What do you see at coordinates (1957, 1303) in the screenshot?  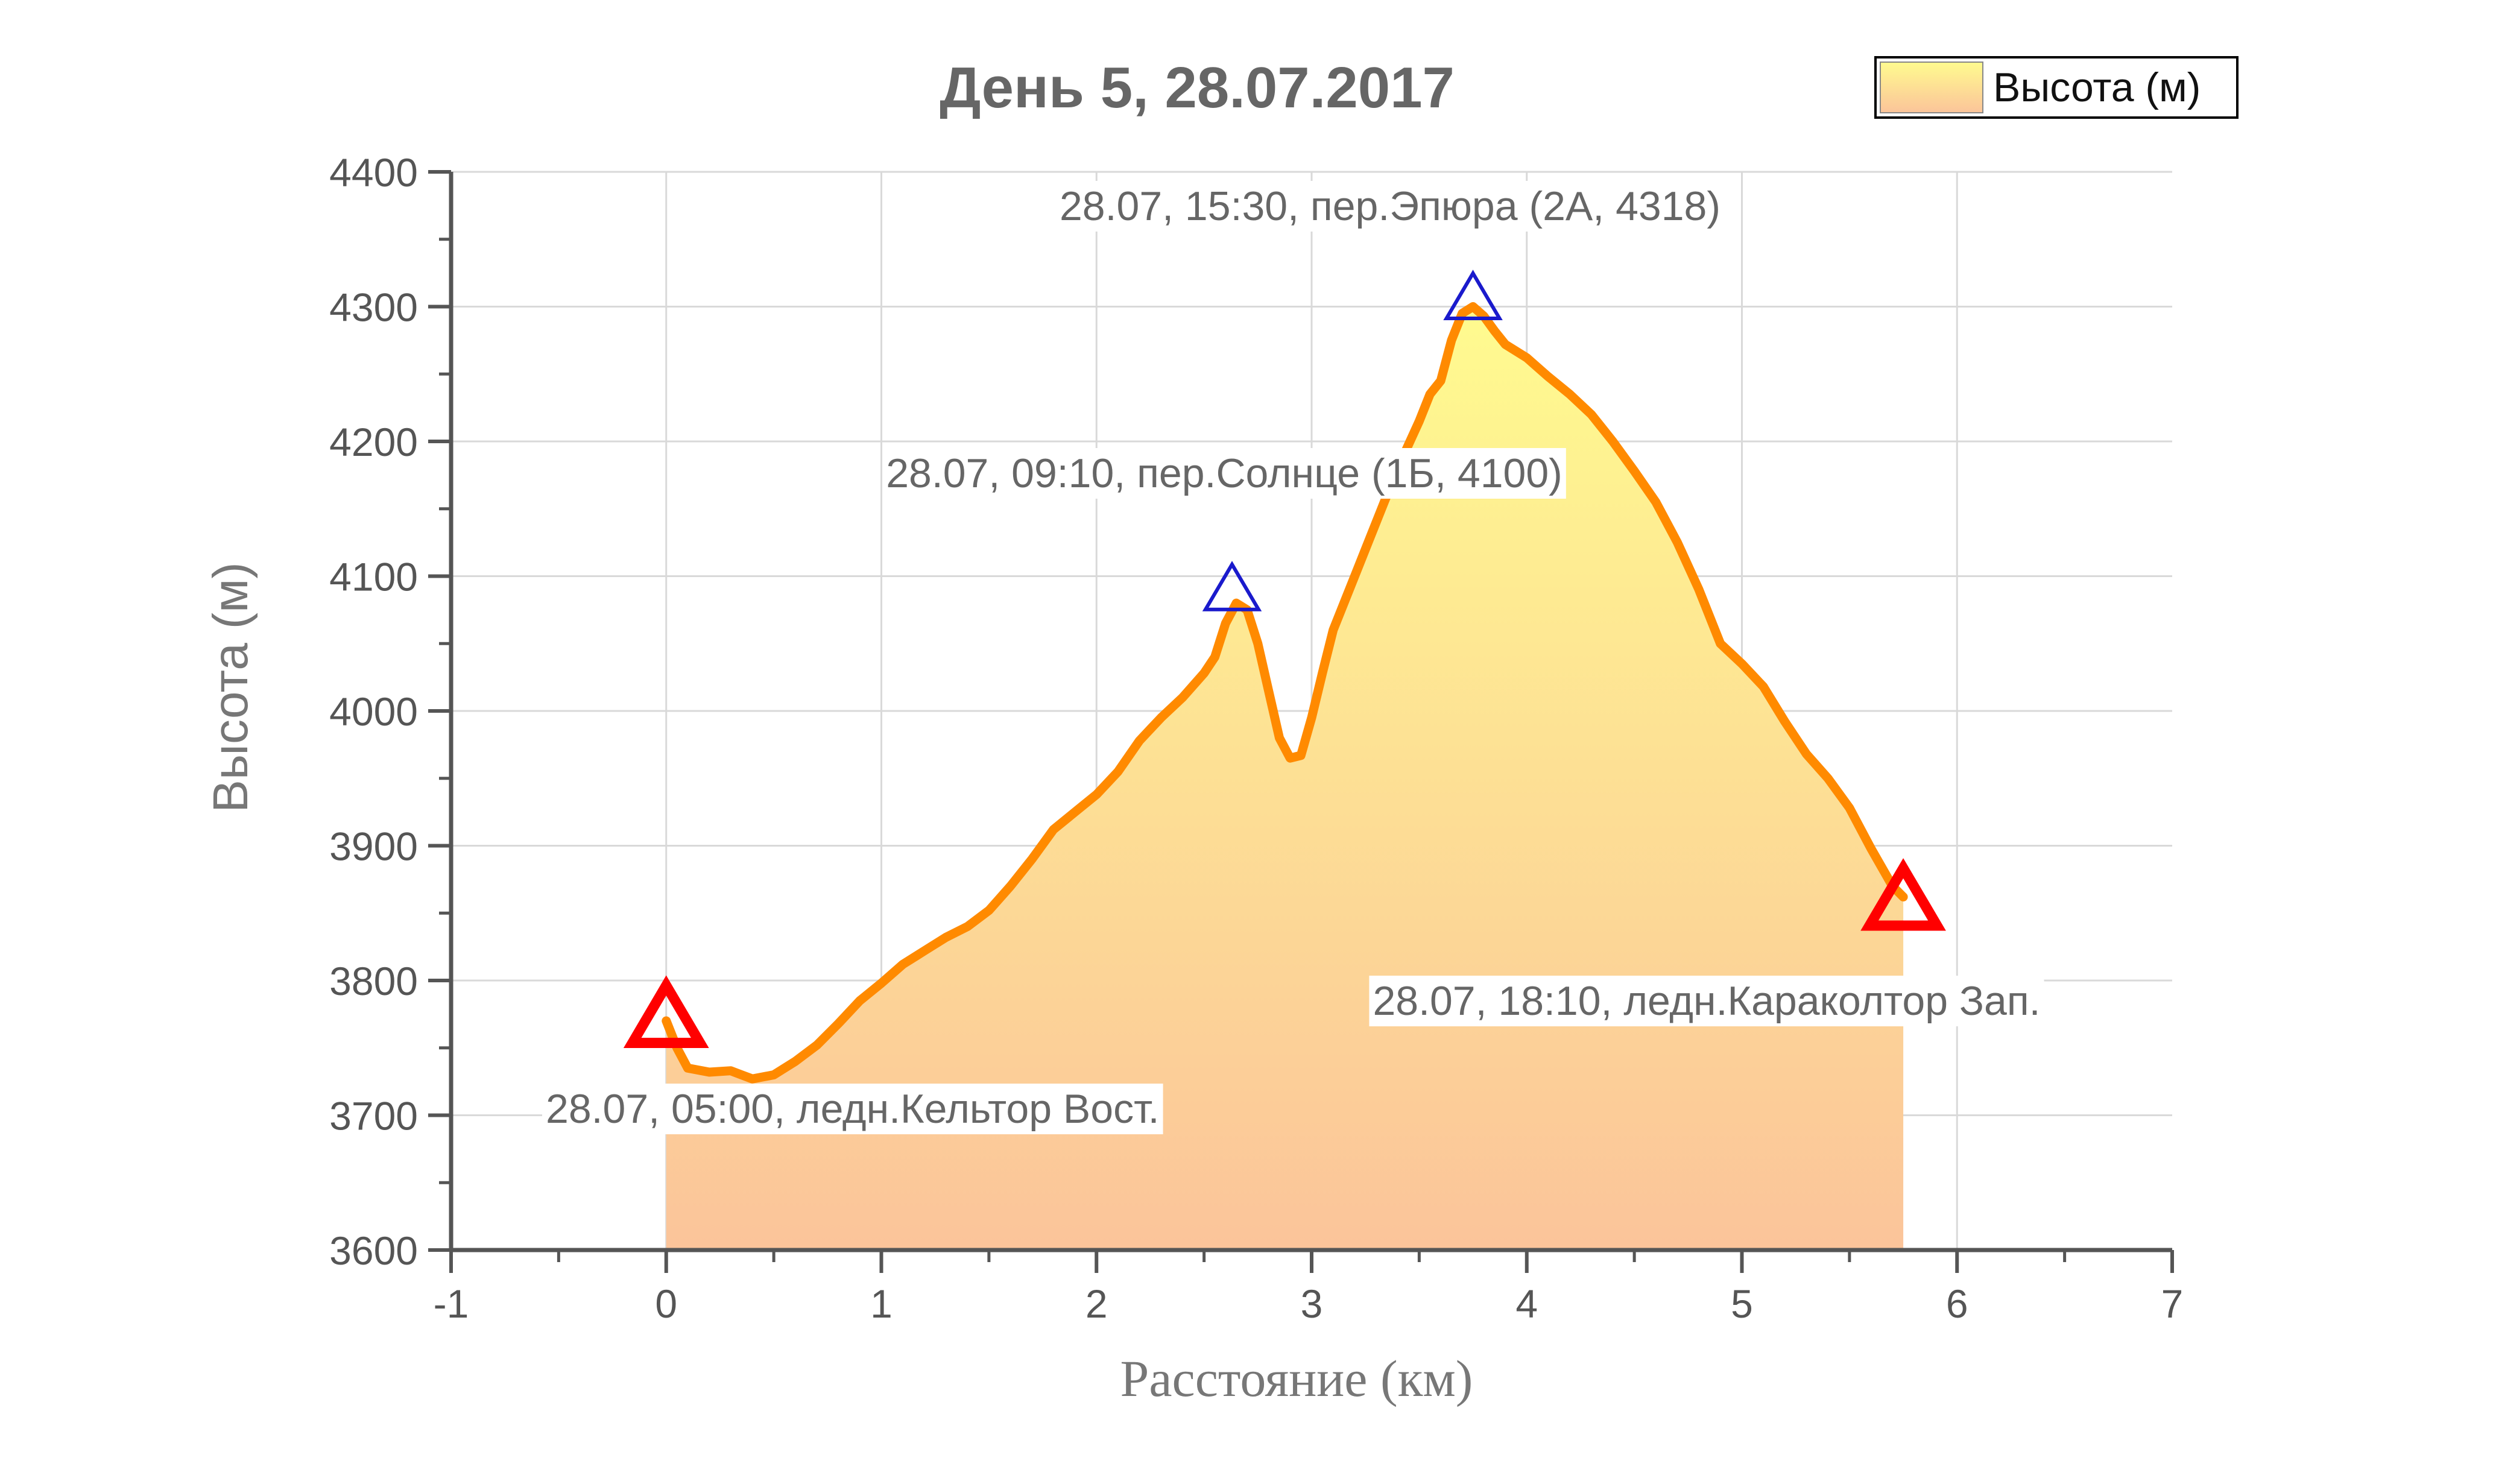 I see `x-tick-label: 6` at bounding box center [1957, 1303].